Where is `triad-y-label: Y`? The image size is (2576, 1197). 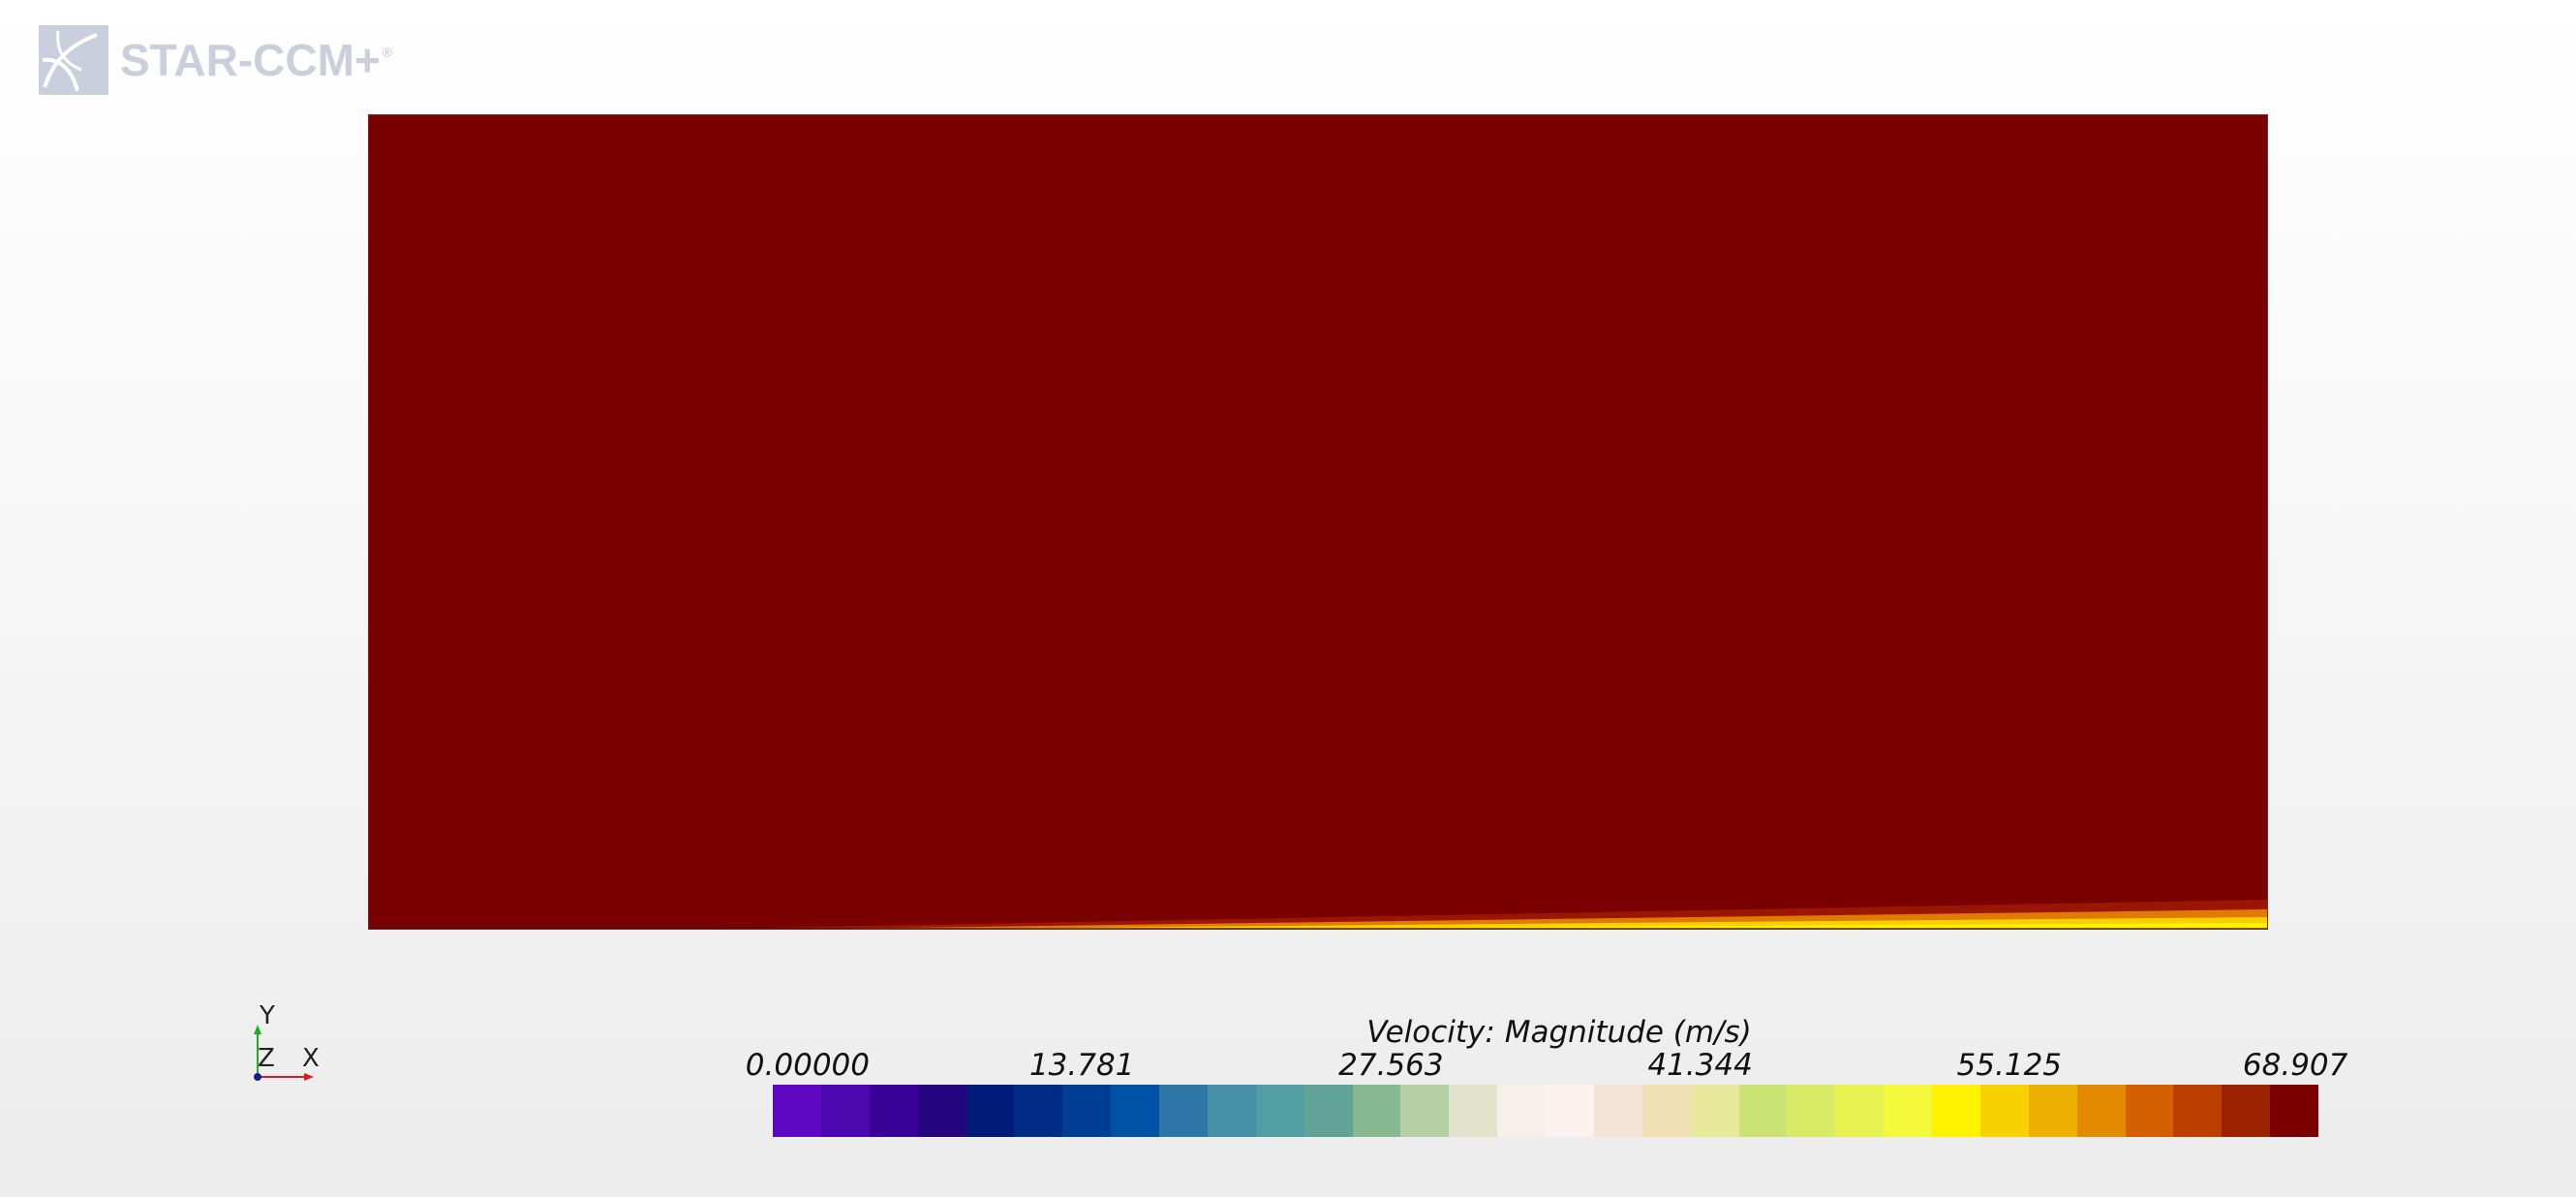
triad-y-label: Y is located at coordinates (267, 1015).